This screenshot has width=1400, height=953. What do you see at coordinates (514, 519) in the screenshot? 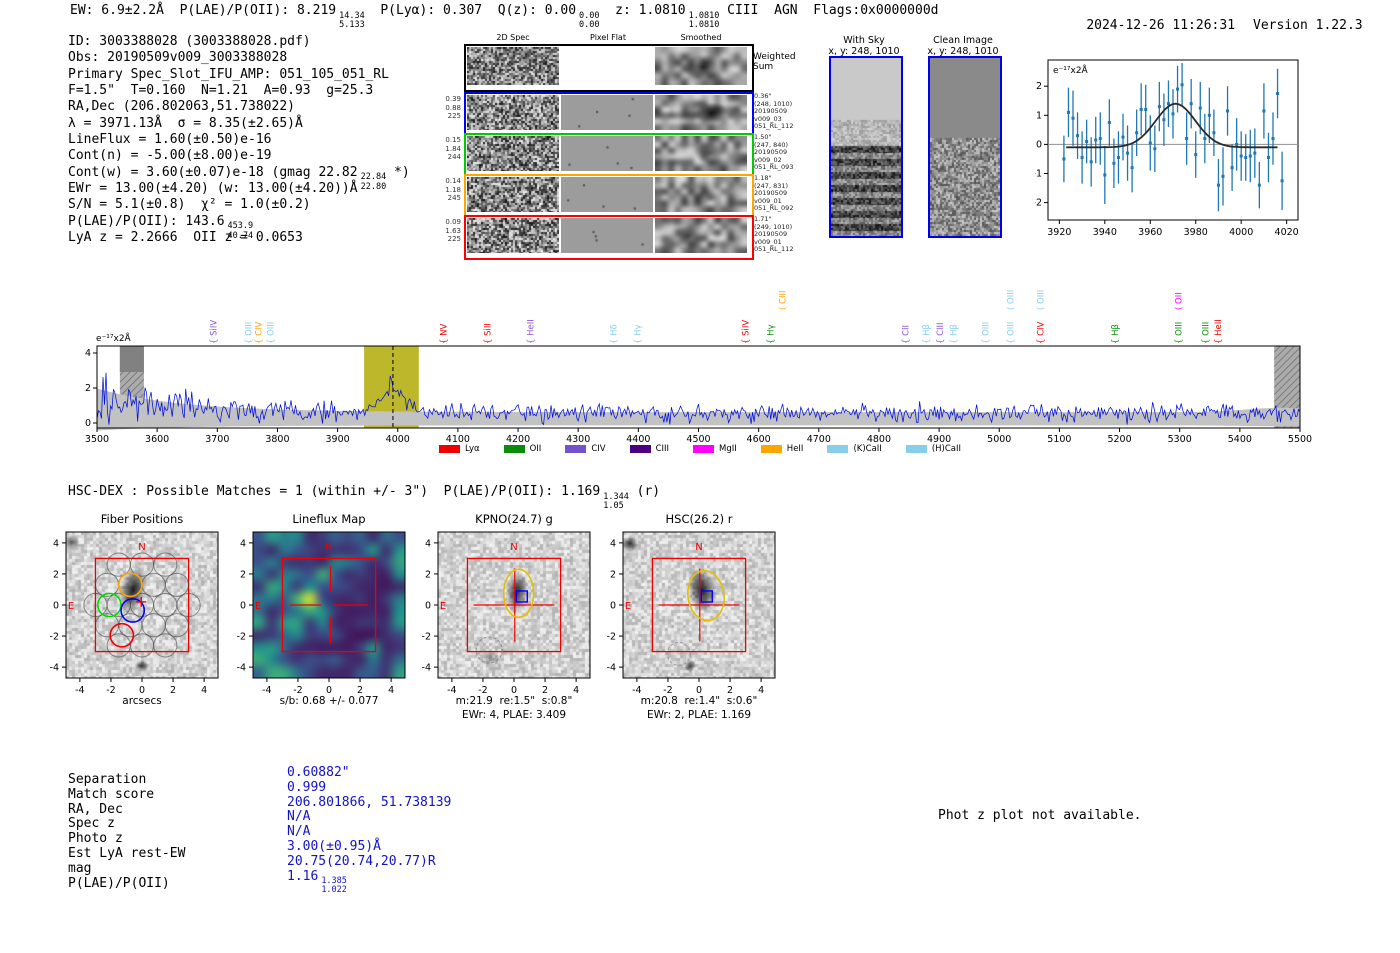
I see `cutout-title-kpno: KPNO(24.7) g` at bounding box center [514, 519].